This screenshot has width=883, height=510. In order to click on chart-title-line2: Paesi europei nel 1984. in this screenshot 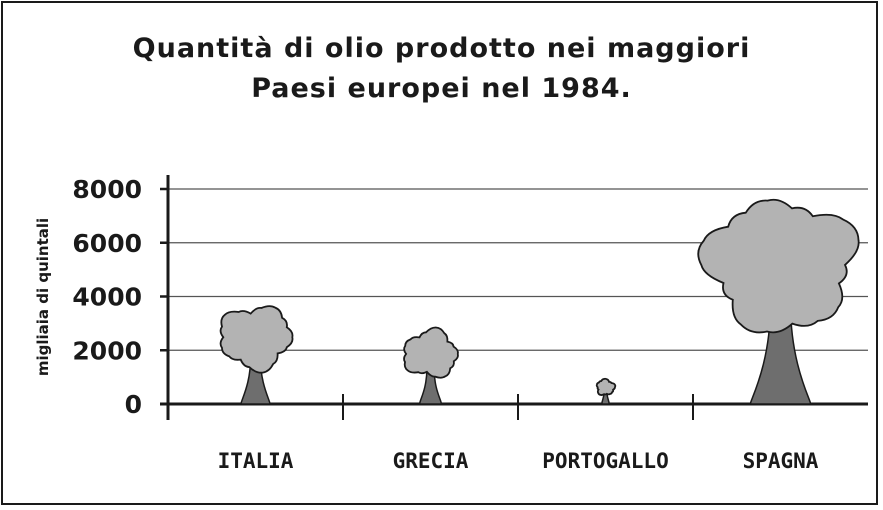, I will do `click(441, 88)`.